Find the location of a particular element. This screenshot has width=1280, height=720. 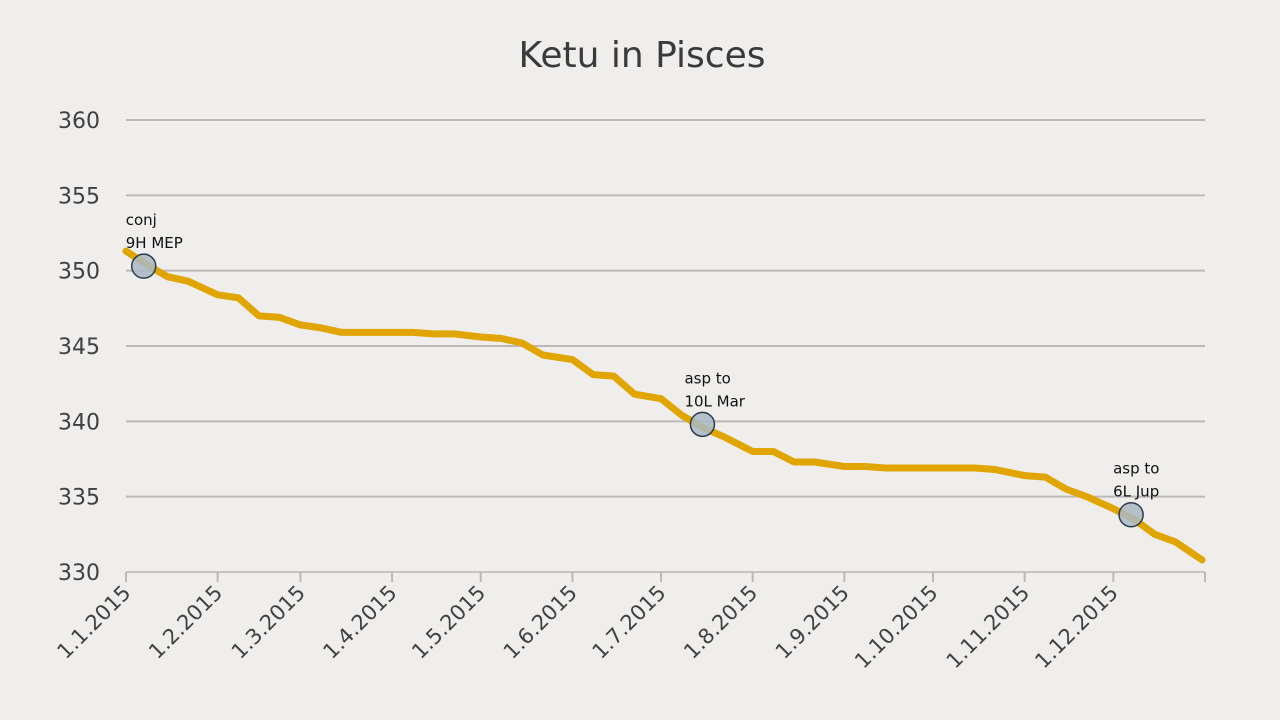

x-tick-label: 1.2.2015 is located at coordinates (185, 622).